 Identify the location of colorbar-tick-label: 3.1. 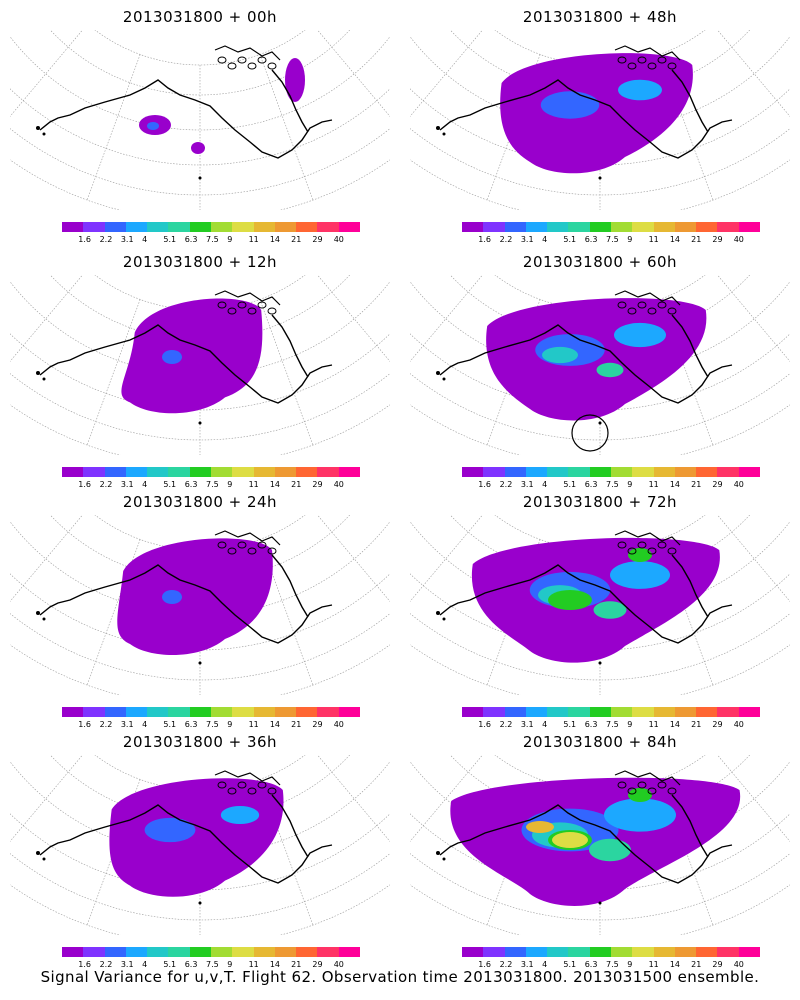
(527, 964).